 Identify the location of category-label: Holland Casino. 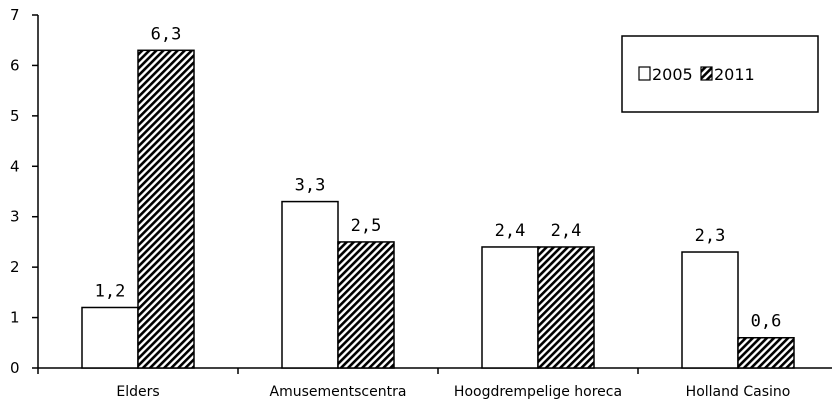
(738, 392).